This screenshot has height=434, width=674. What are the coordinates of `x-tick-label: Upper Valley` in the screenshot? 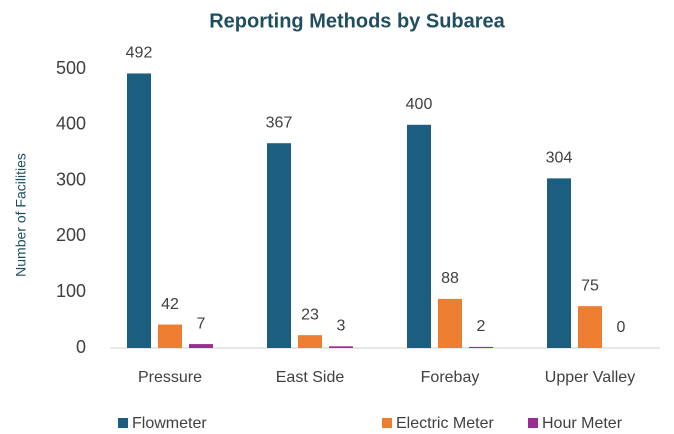 It's located at (590, 377).